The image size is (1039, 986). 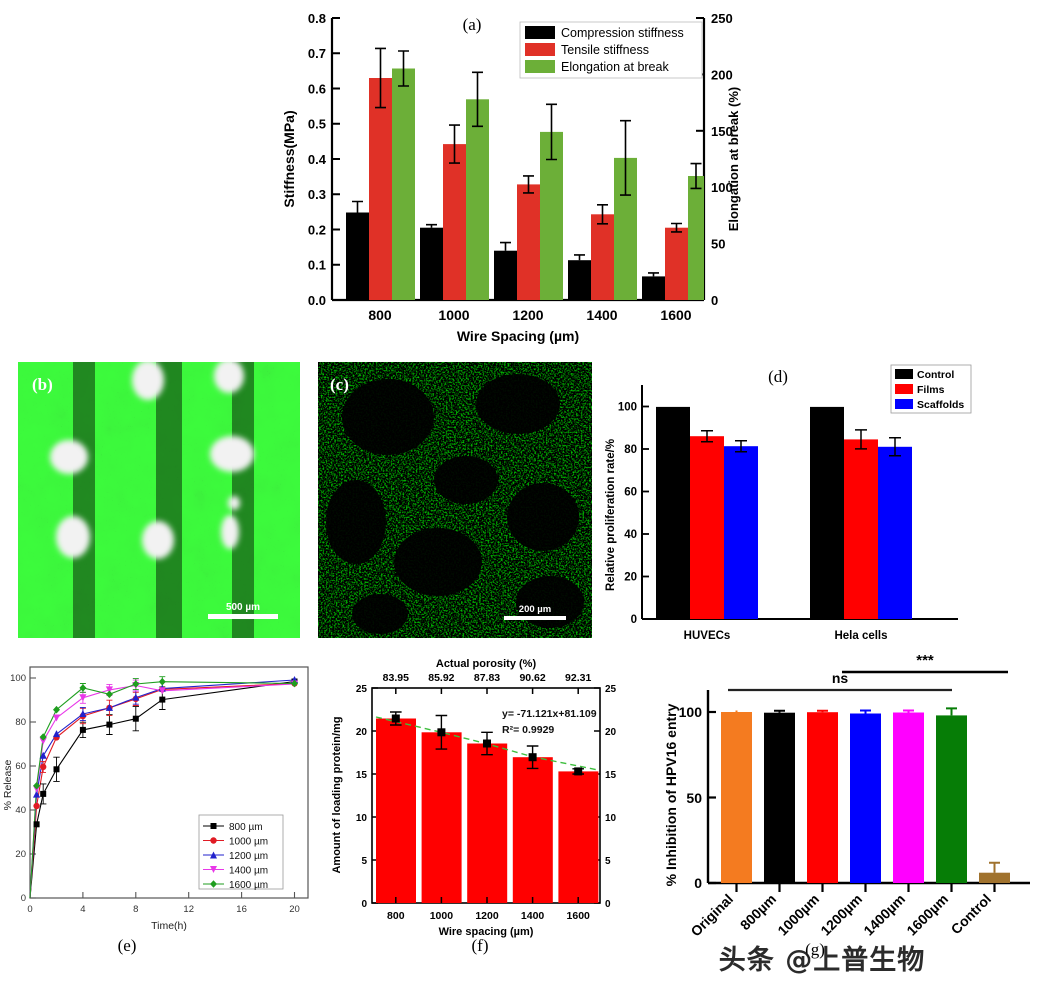 I want to click on panel-e-label: (e), so click(x=127, y=945).